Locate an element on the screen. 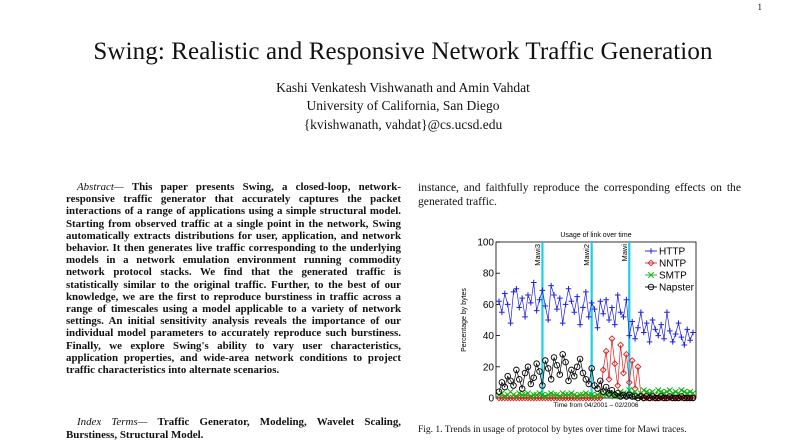  legend-napster-point is located at coordinates (651, 287).